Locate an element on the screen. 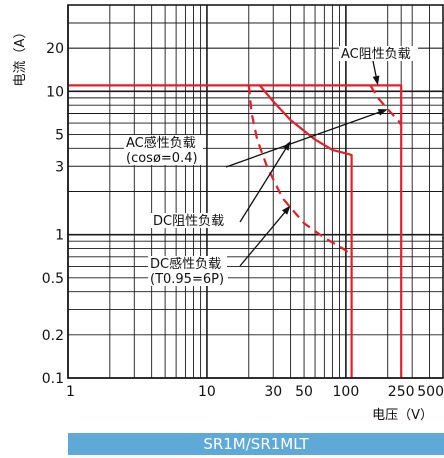 Image resolution: width=444 pixels, height=458 pixels. annotation-3: DC阻性负载 is located at coordinates (221, 185).